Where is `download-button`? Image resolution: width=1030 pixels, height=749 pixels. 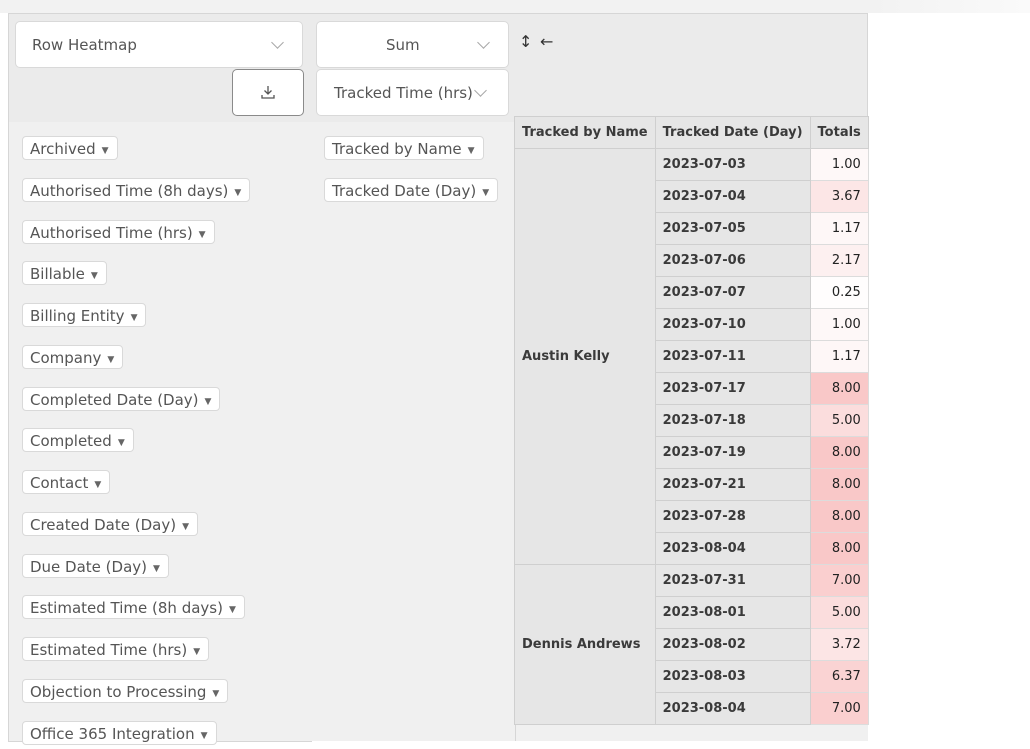
download-button is located at coordinates (268, 92).